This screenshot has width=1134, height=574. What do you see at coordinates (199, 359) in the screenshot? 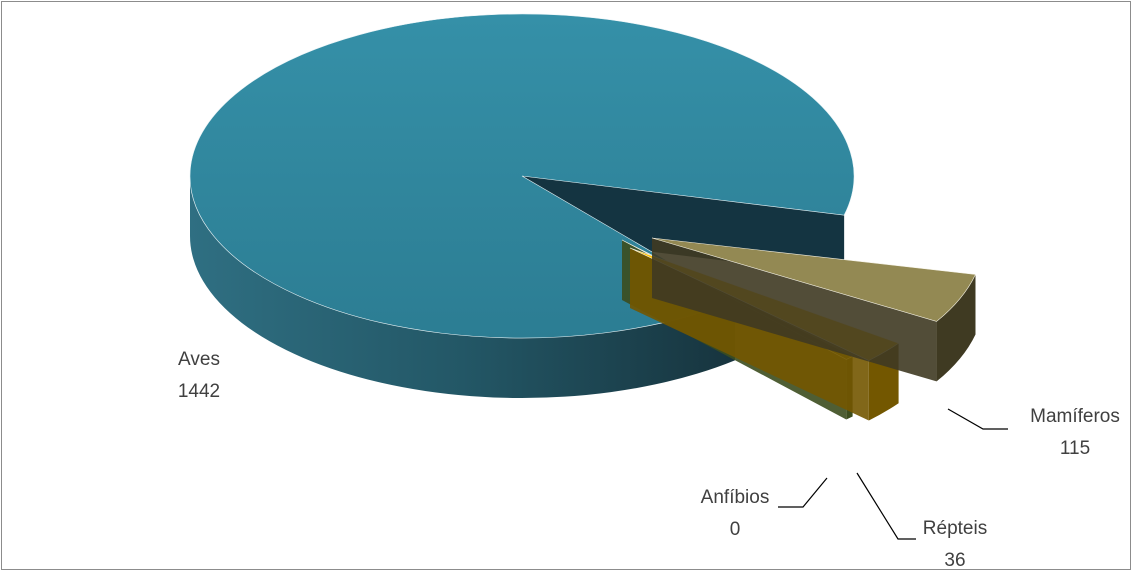
I see `label-name-aves: Aves` at bounding box center [199, 359].